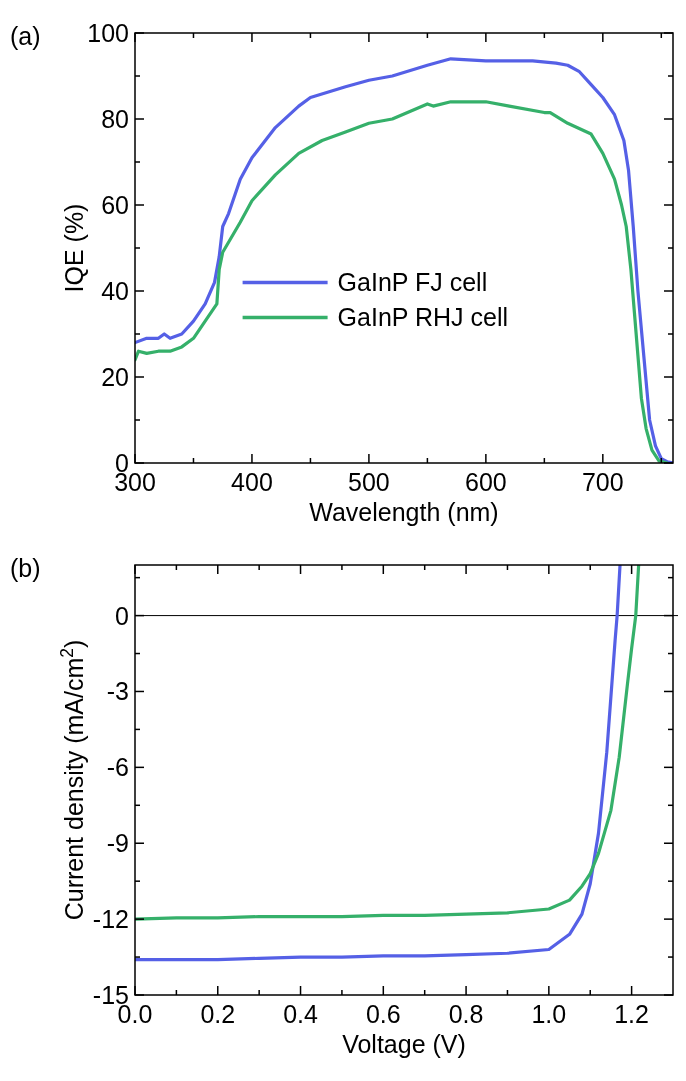  Describe the element at coordinates (115, 119) in the screenshot. I see `y-tick-label: 80` at that location.